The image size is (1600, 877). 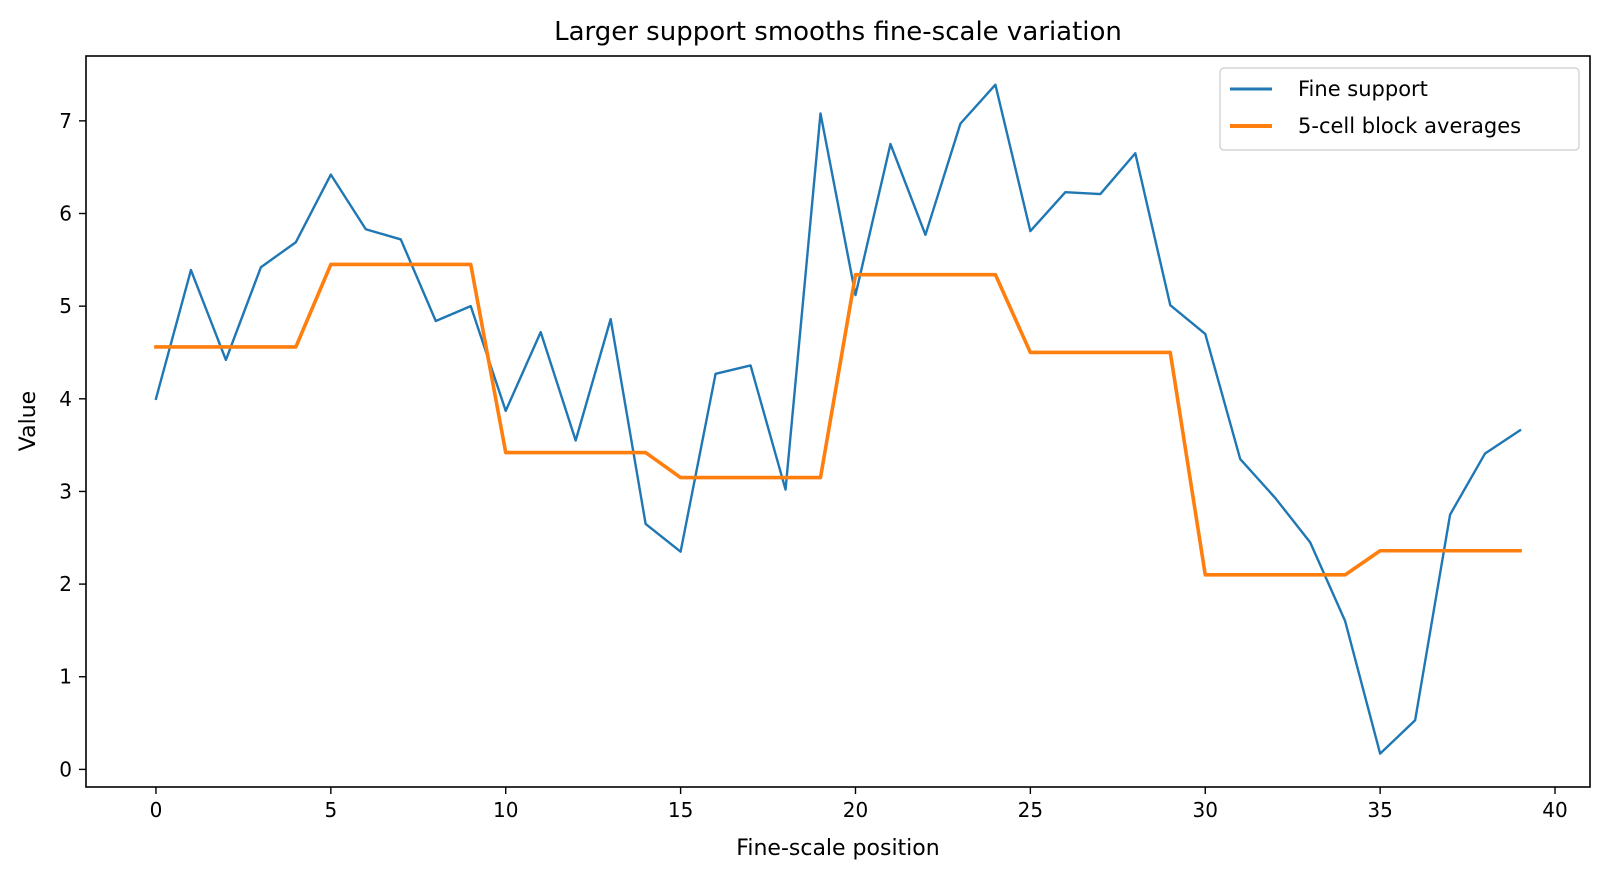 What do you see at coordinates (65, 121) in the screenshot?
I see `y-tick-label-7: 7` at bounding box center [65, 121].